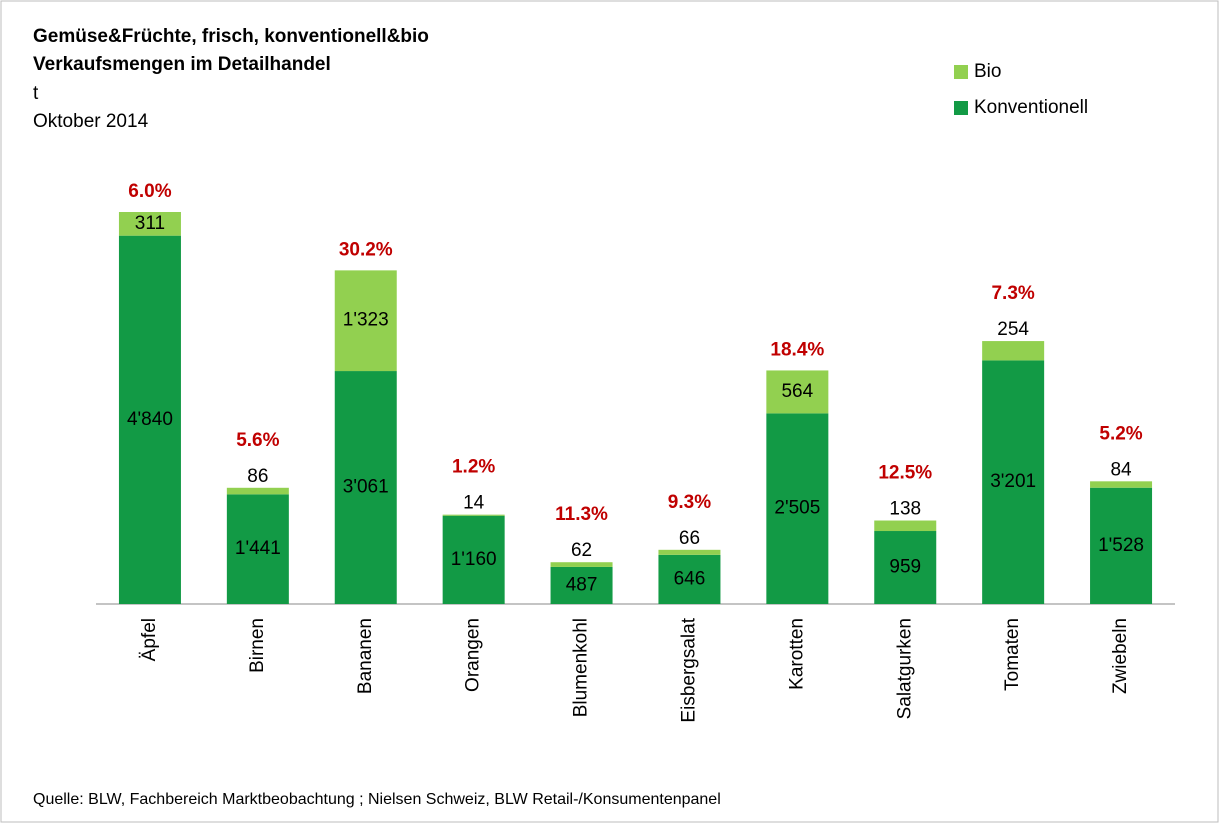 This screenshot has height=823, width=1219. Describe the element at coordinates (796, 654) in the screenshot. I see `x-tick-label: Karotten` at that location.